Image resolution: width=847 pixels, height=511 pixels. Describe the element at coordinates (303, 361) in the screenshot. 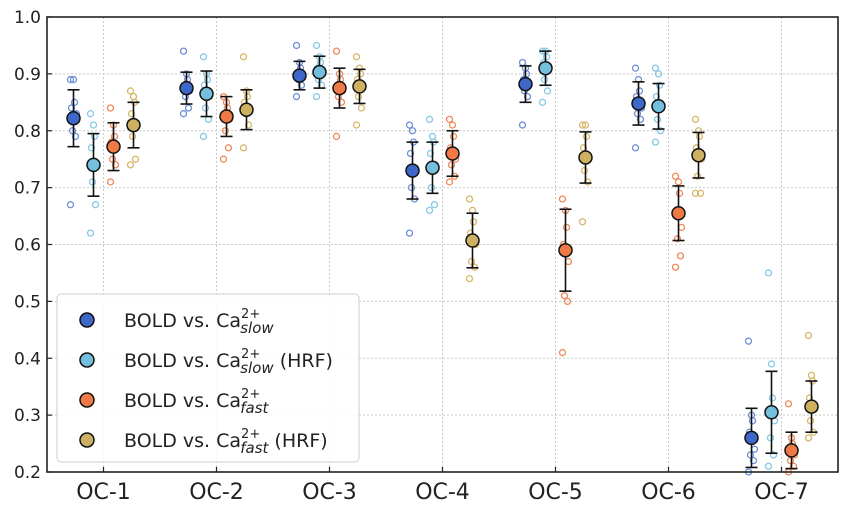

I see `legend-label-suffix: (HRF)` at that location.